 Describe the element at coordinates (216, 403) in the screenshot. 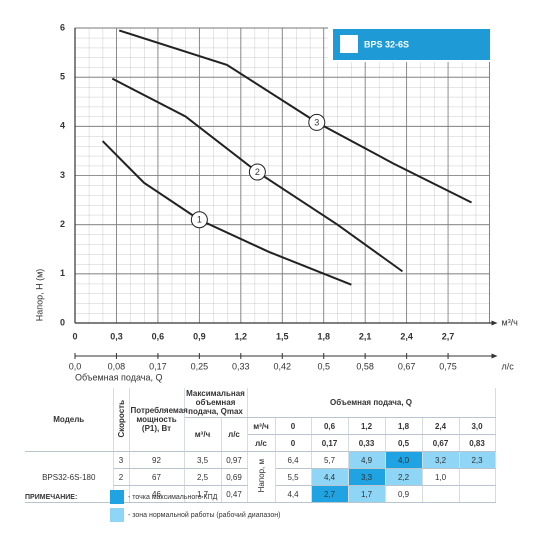

I see `header-cell: Максимальная объемная подача, Qmax` at that location.